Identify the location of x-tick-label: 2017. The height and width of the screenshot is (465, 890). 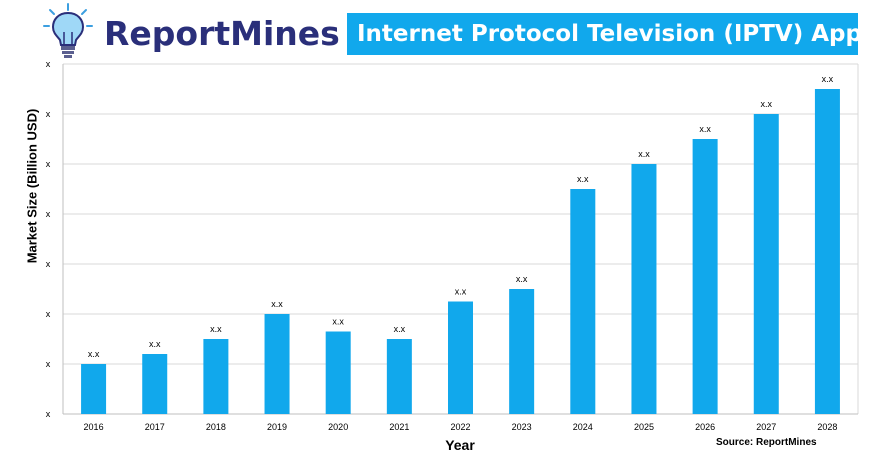
(155, 427).